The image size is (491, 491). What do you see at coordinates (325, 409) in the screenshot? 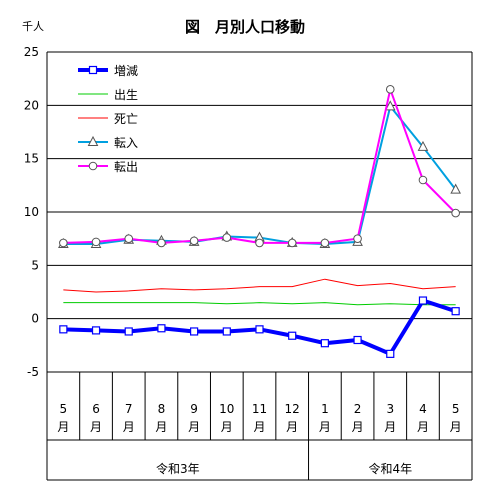
I see `x-tick-label: 1` at bounding box center [325, 409].